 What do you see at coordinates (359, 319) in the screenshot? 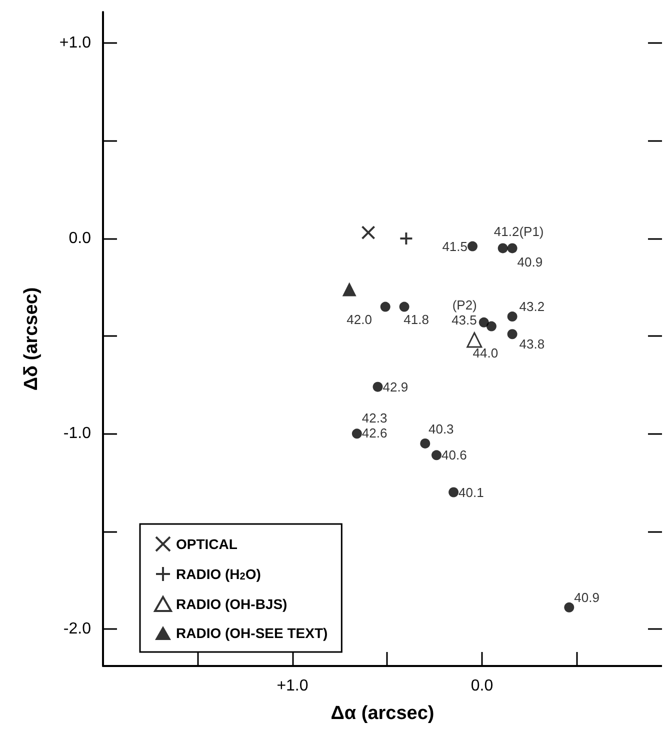
I see `annotation: 42.0` at bounding box center [359, 319].